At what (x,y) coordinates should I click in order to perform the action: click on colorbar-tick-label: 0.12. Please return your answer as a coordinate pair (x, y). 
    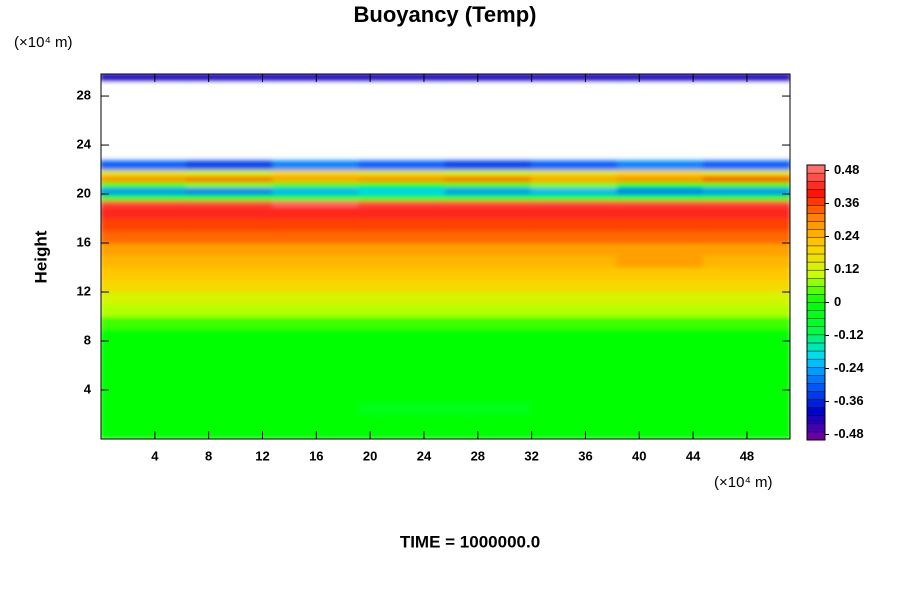
    Looking at the image, I should click on (846, 268).